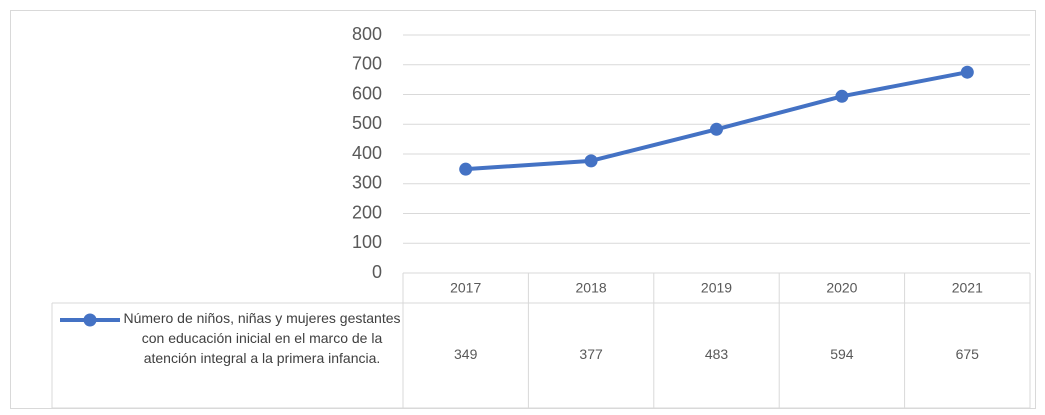 This screenshot has width=1045, height=415. What do you see at coordinates (367, 153) in the screenshot?
I see `y-tick-label: 400` at bounding box center [367, 153].